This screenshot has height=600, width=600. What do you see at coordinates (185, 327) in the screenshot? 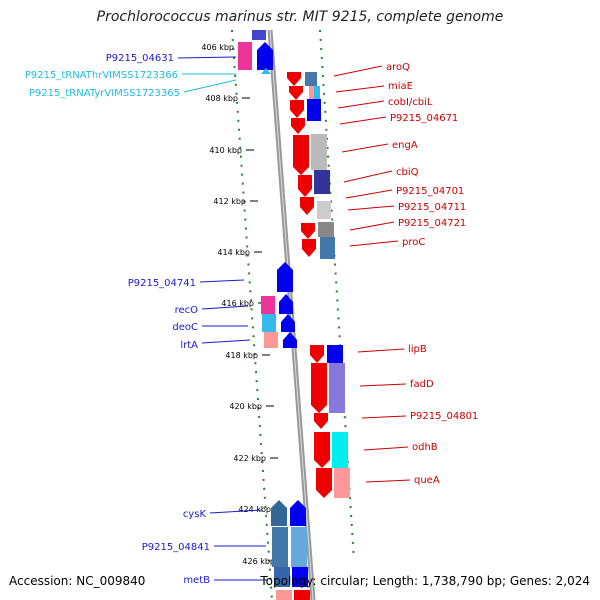
I see `gene-label: deoC` at bounding box center [185, 327].